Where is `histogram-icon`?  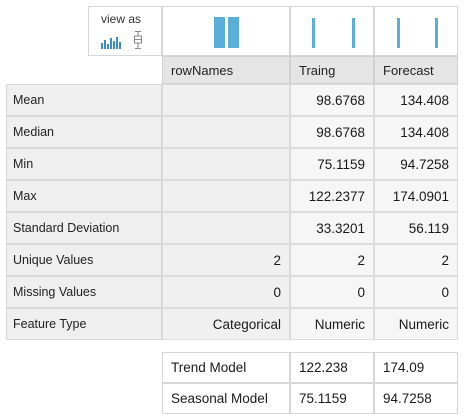
histogram-icon is located at coordinates (112, 43).